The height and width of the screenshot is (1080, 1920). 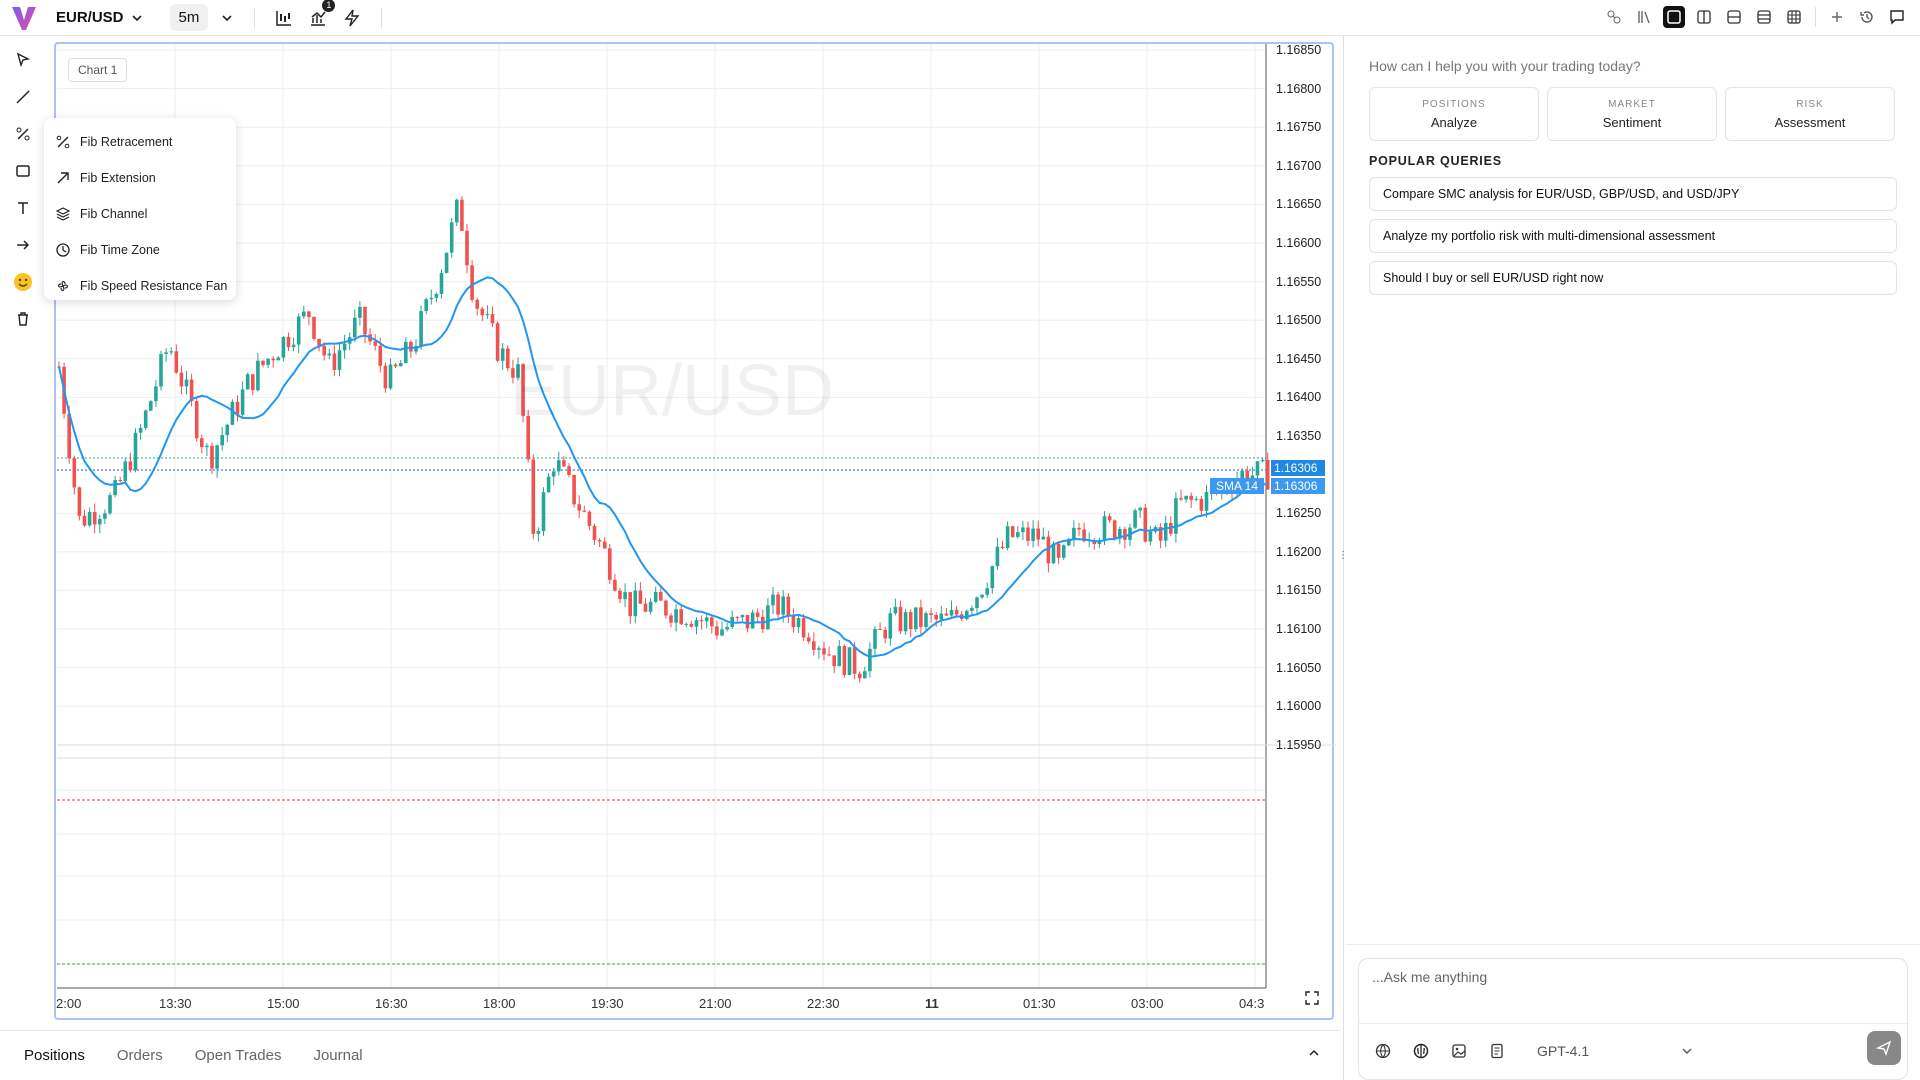 What do you see at coordinates (1674, 17) in the screenshot?
I see `layout-single-icon` at bounding box center [1674, 17].